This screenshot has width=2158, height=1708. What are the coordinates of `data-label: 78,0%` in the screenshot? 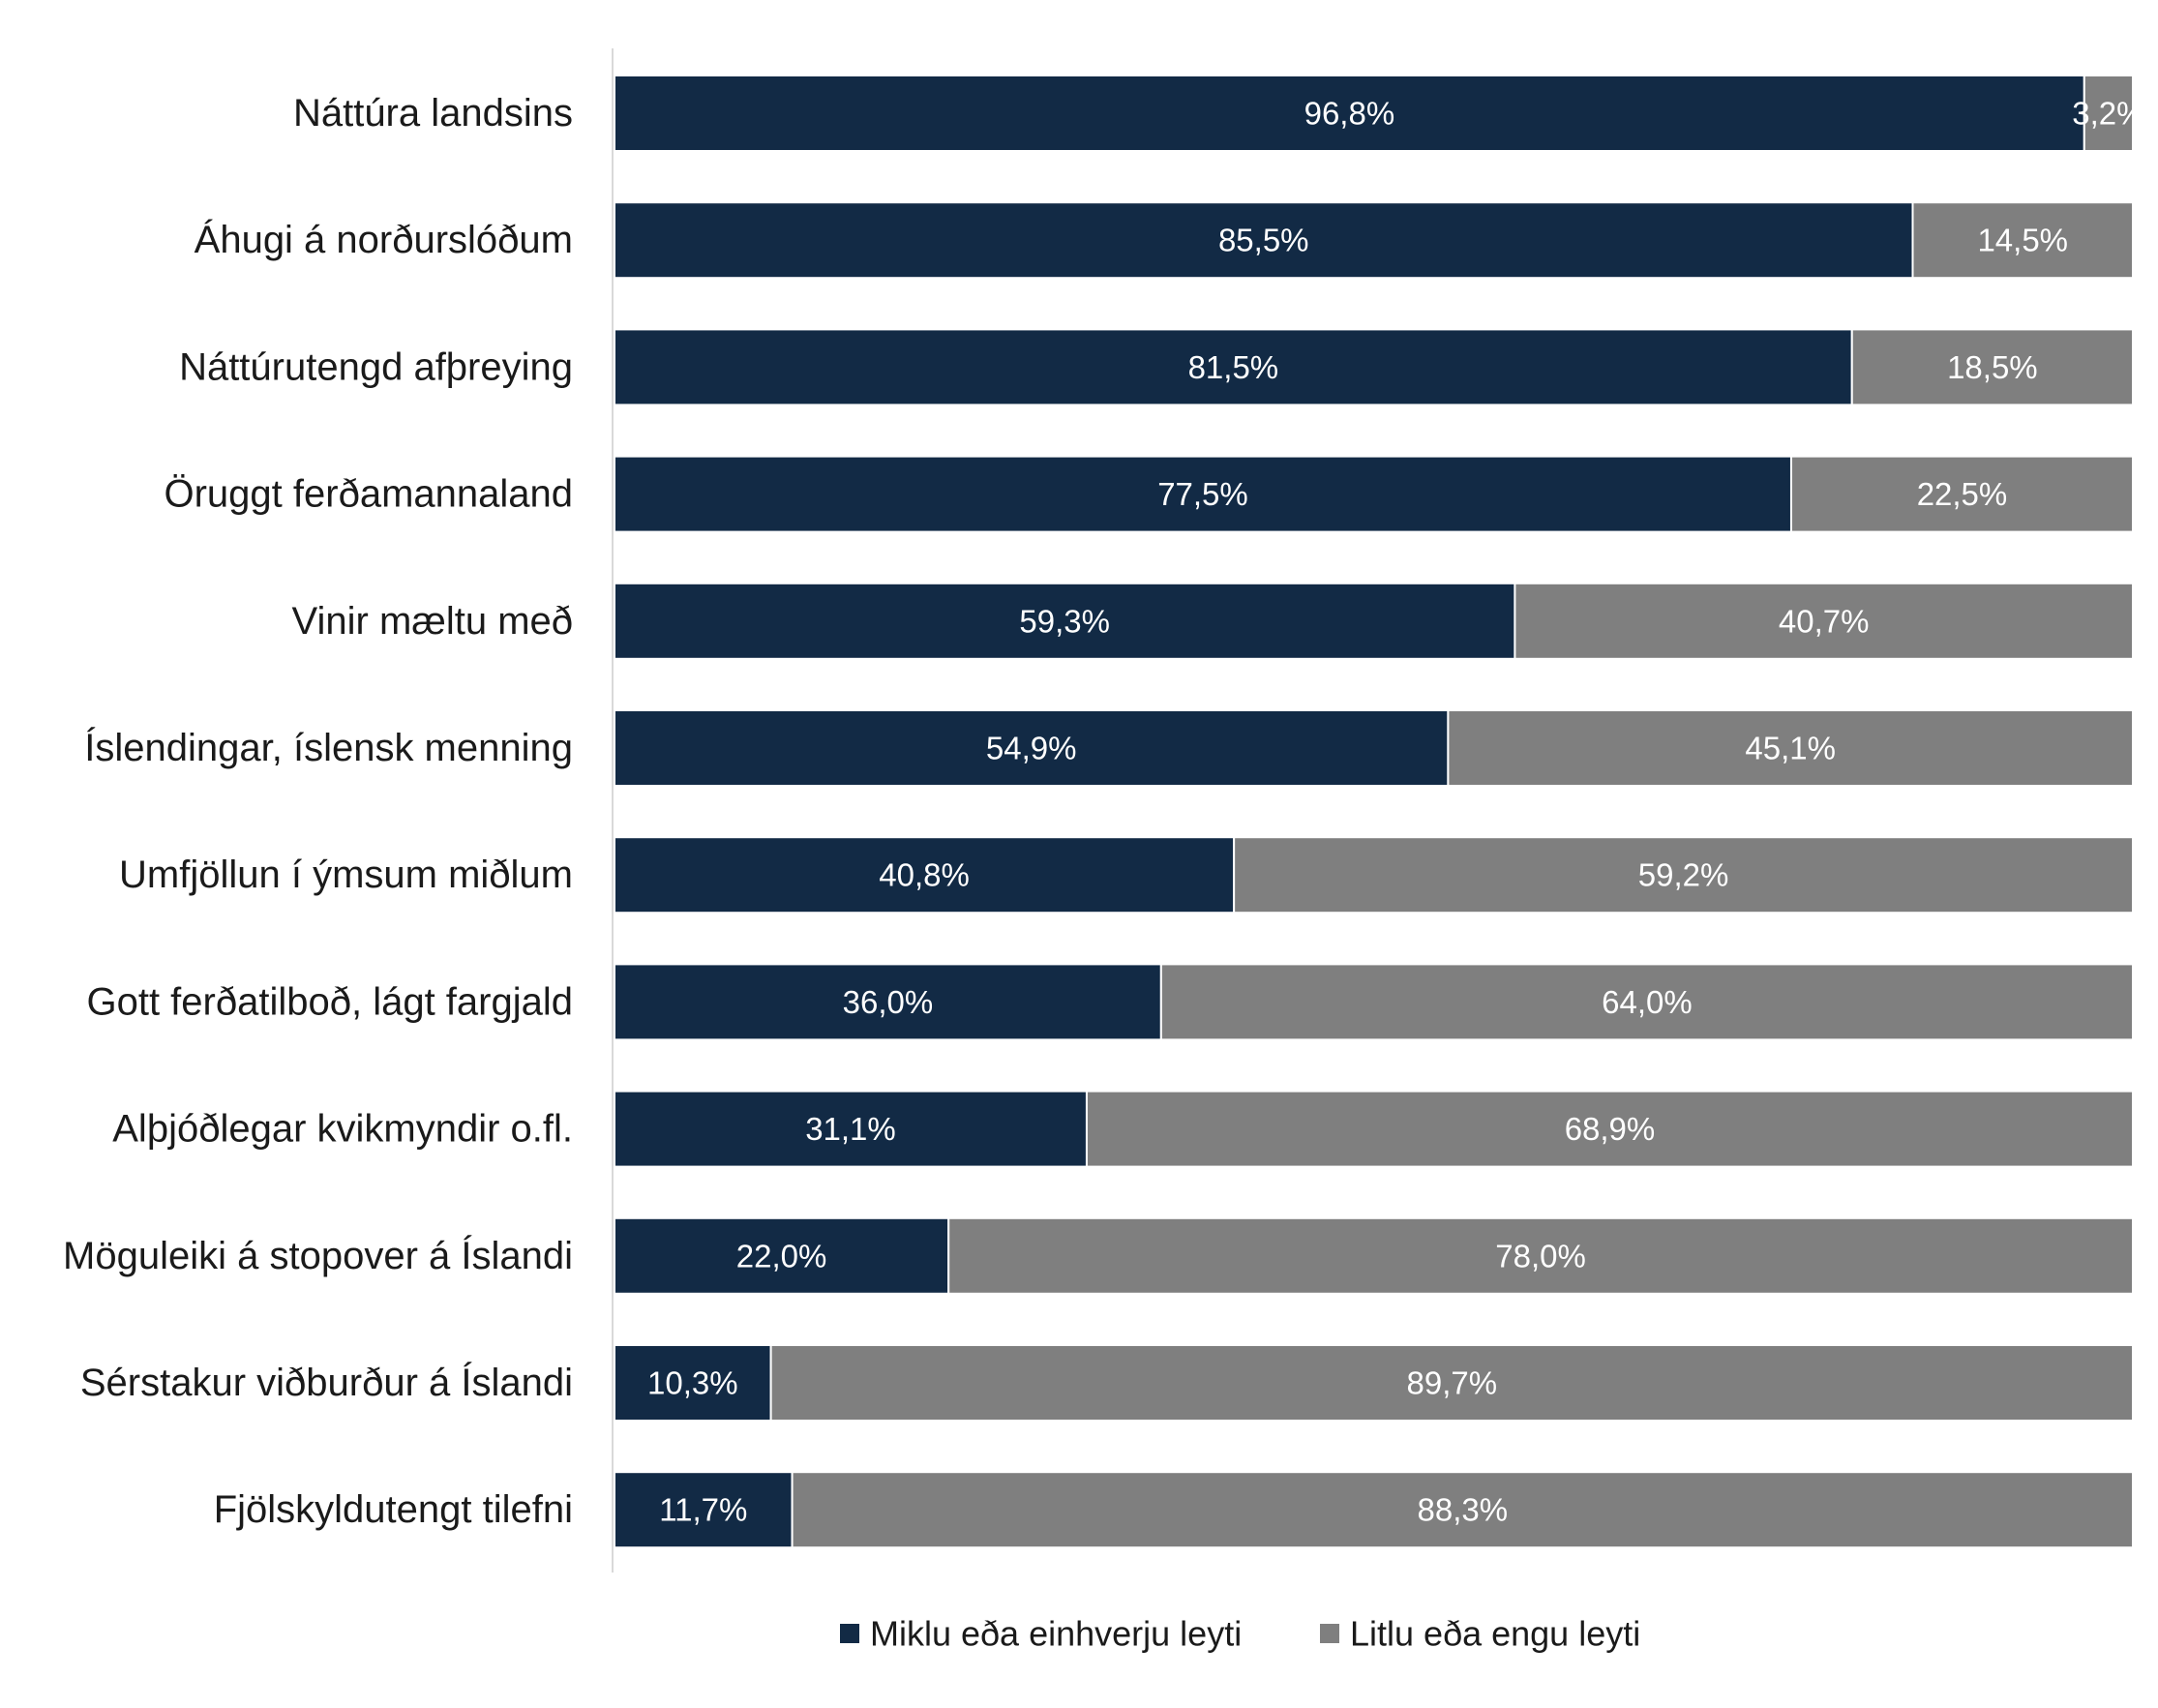 It's located at (1540, 1256).